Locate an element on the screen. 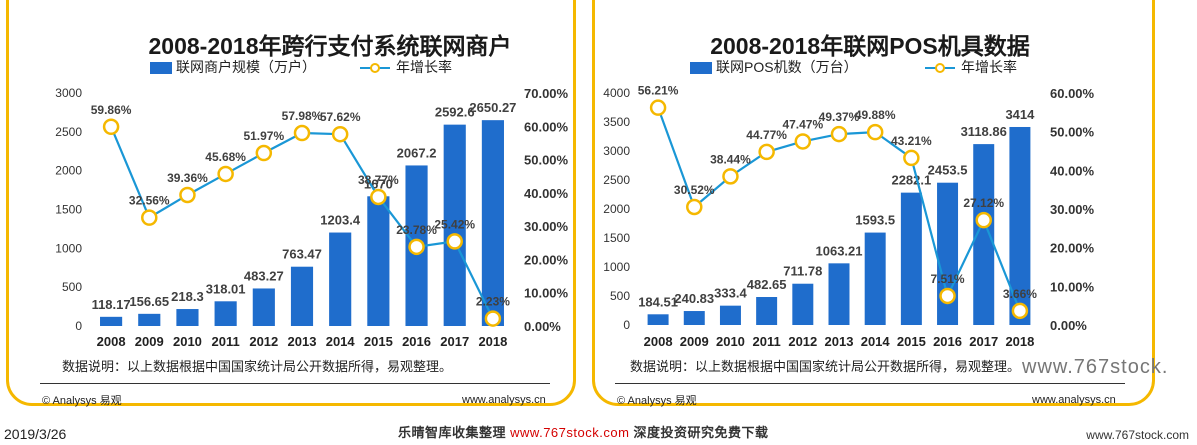 Image resolution: width=1197 pixels, height=445 pixels. chart-title: 2008-2018年跨行支付系统联网商户 is located at coordinates (330, 46).